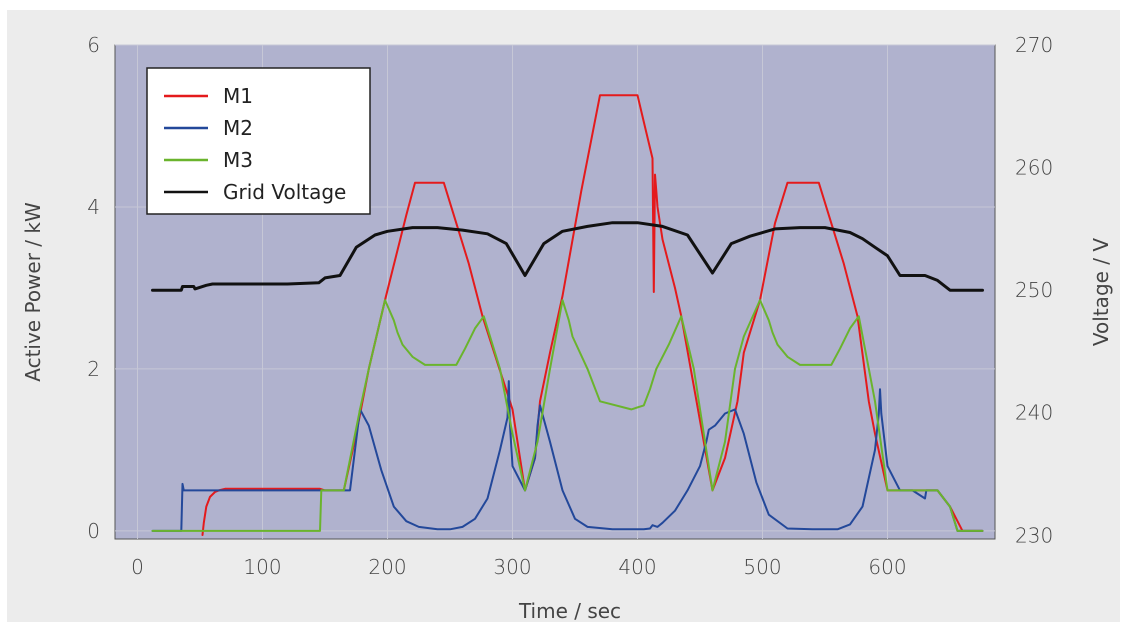 This screenshot has width=1127, height=629. Describe the element at coordinates (569, 610) in the screenshot. I see `x-axis-label: Time / sec` at that location.